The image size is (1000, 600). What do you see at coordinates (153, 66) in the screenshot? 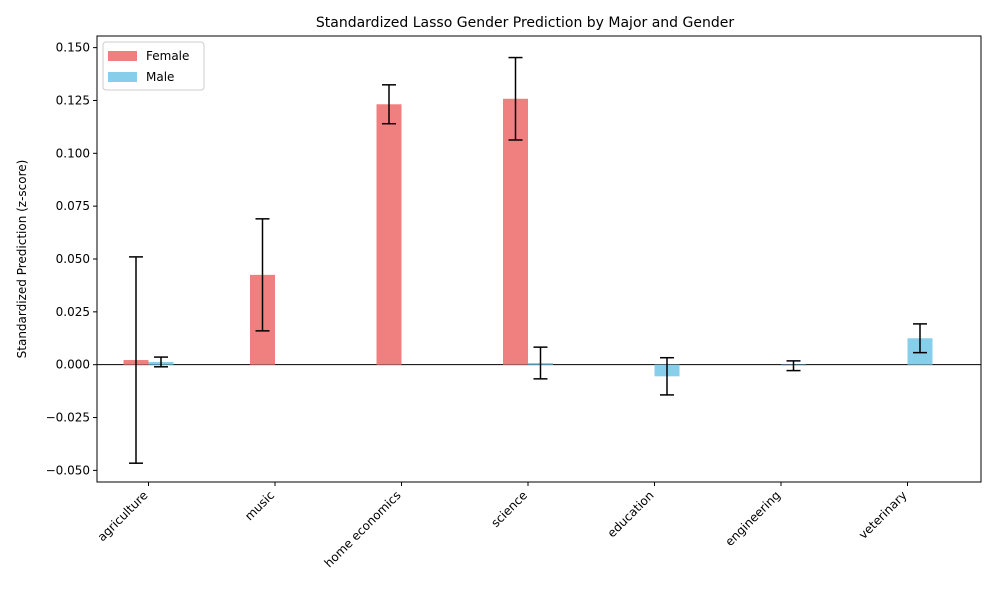
I see `legend: Female Male` at bounding box center [153, 66].